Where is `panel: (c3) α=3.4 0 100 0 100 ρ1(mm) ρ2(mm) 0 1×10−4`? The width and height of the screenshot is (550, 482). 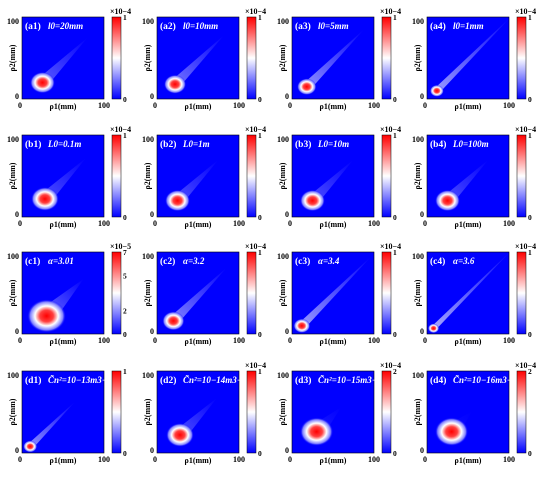
panel: (c3) α=3.4 0 100 0 100 ρ1(mm) ρ2(mm) 0 1×10−4 is located at coordinates (339, 294).